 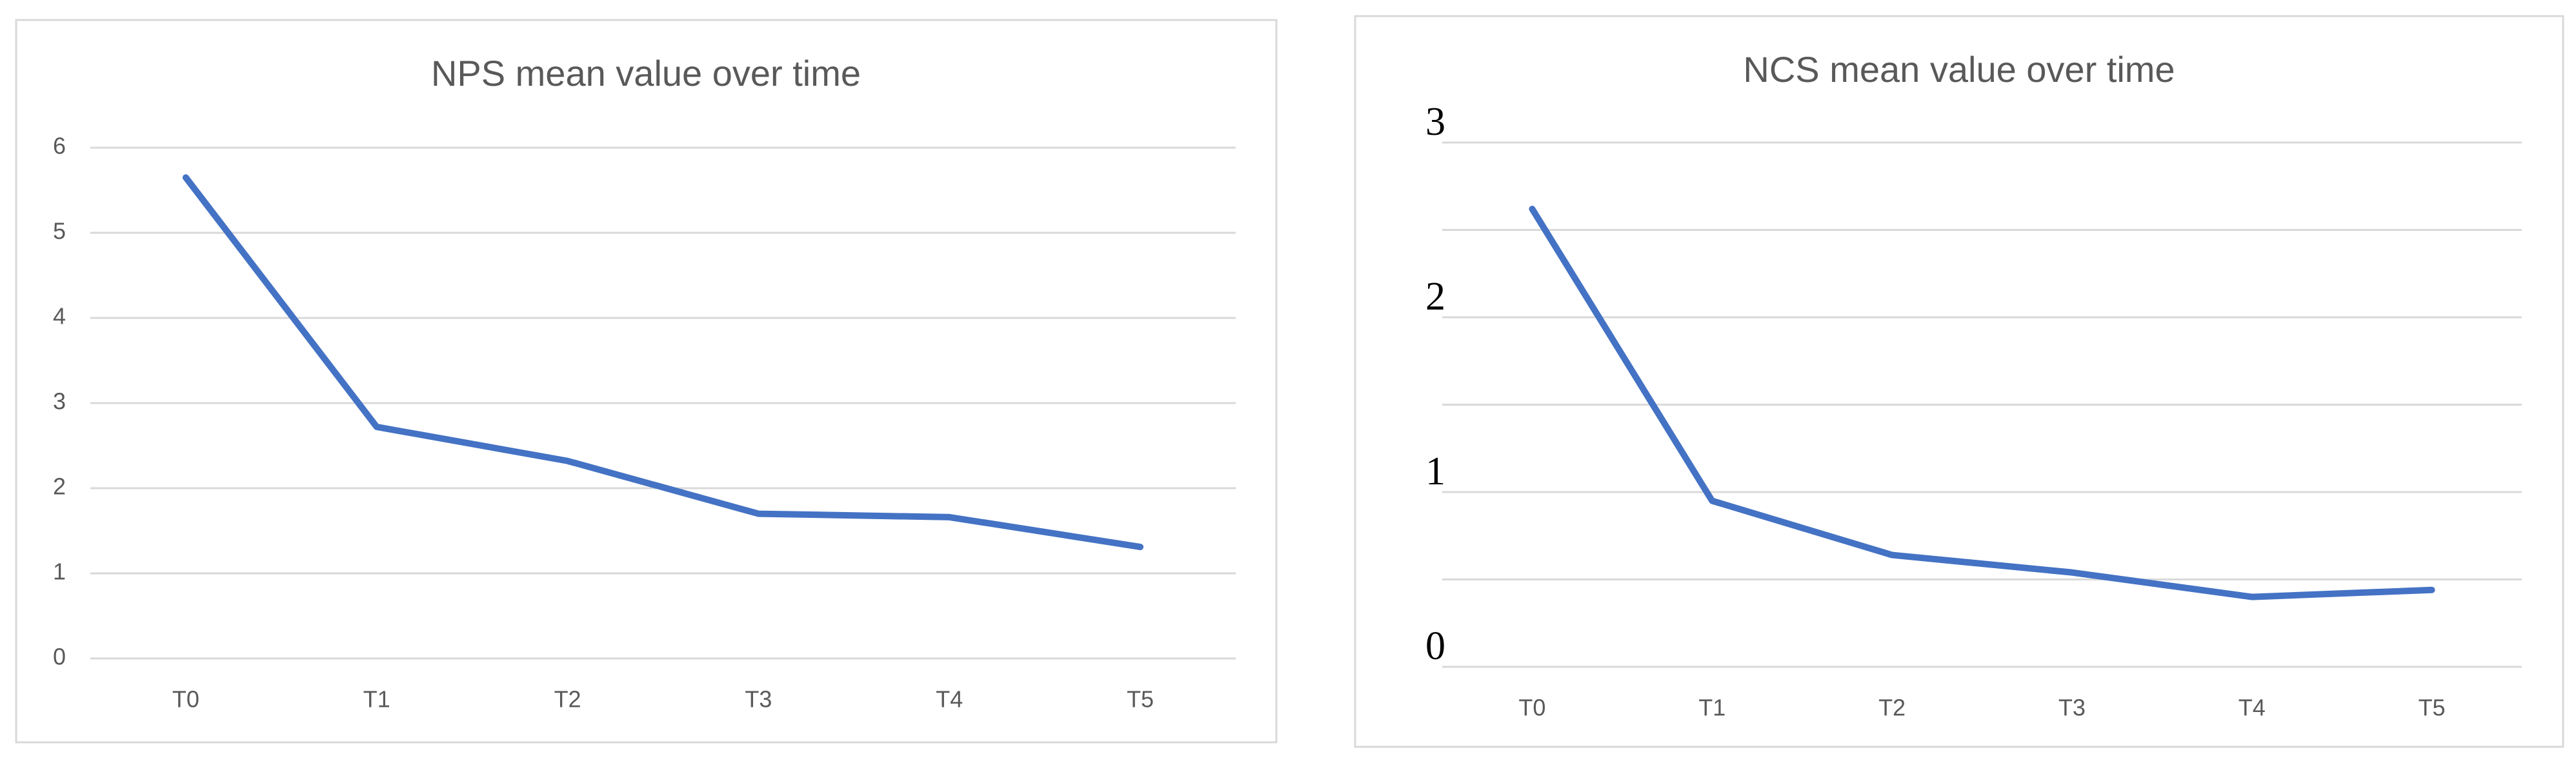 What do you see at coordinates (59, 231) in the screenshot?
I see `y-tick-label: 5` at bounding box center [59, 231].